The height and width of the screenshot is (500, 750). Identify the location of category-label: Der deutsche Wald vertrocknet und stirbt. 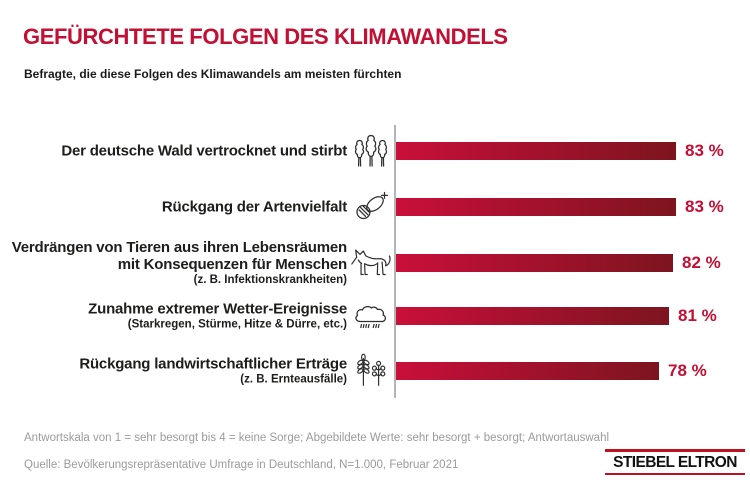
(204, 151).